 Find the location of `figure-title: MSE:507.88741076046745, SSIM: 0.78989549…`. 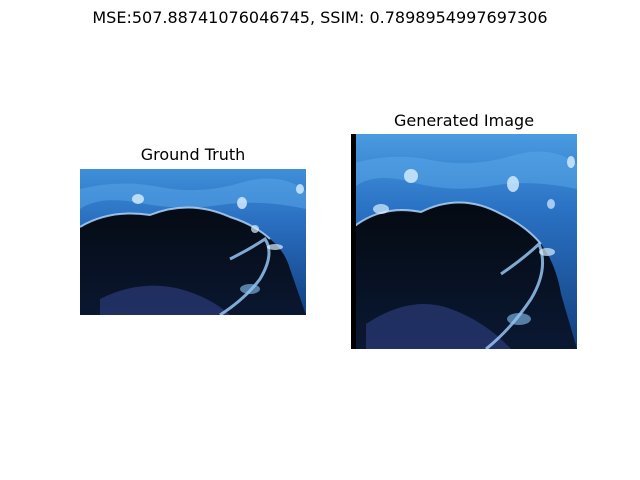

figure-title: MSE:507.88741076046745, SSIM: 0.78989549… is located at coordinates (320, 17).